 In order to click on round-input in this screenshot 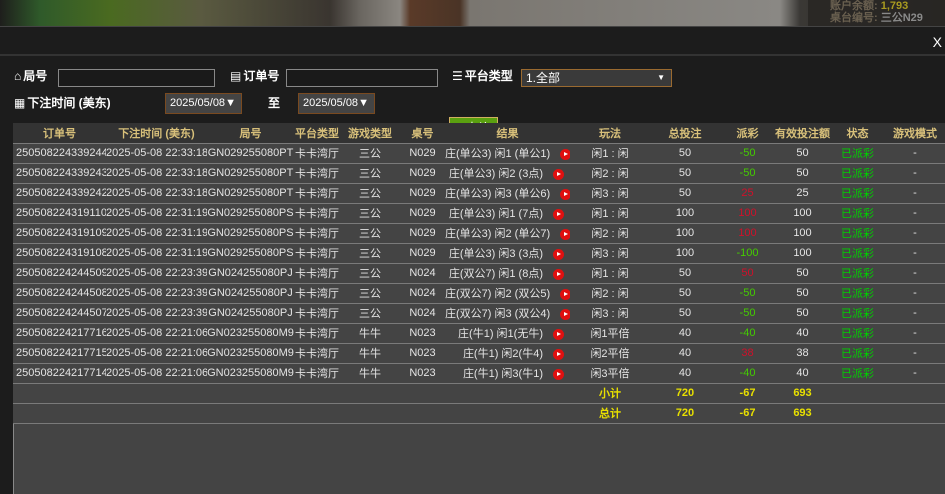, I will do `click(136, 78)`.